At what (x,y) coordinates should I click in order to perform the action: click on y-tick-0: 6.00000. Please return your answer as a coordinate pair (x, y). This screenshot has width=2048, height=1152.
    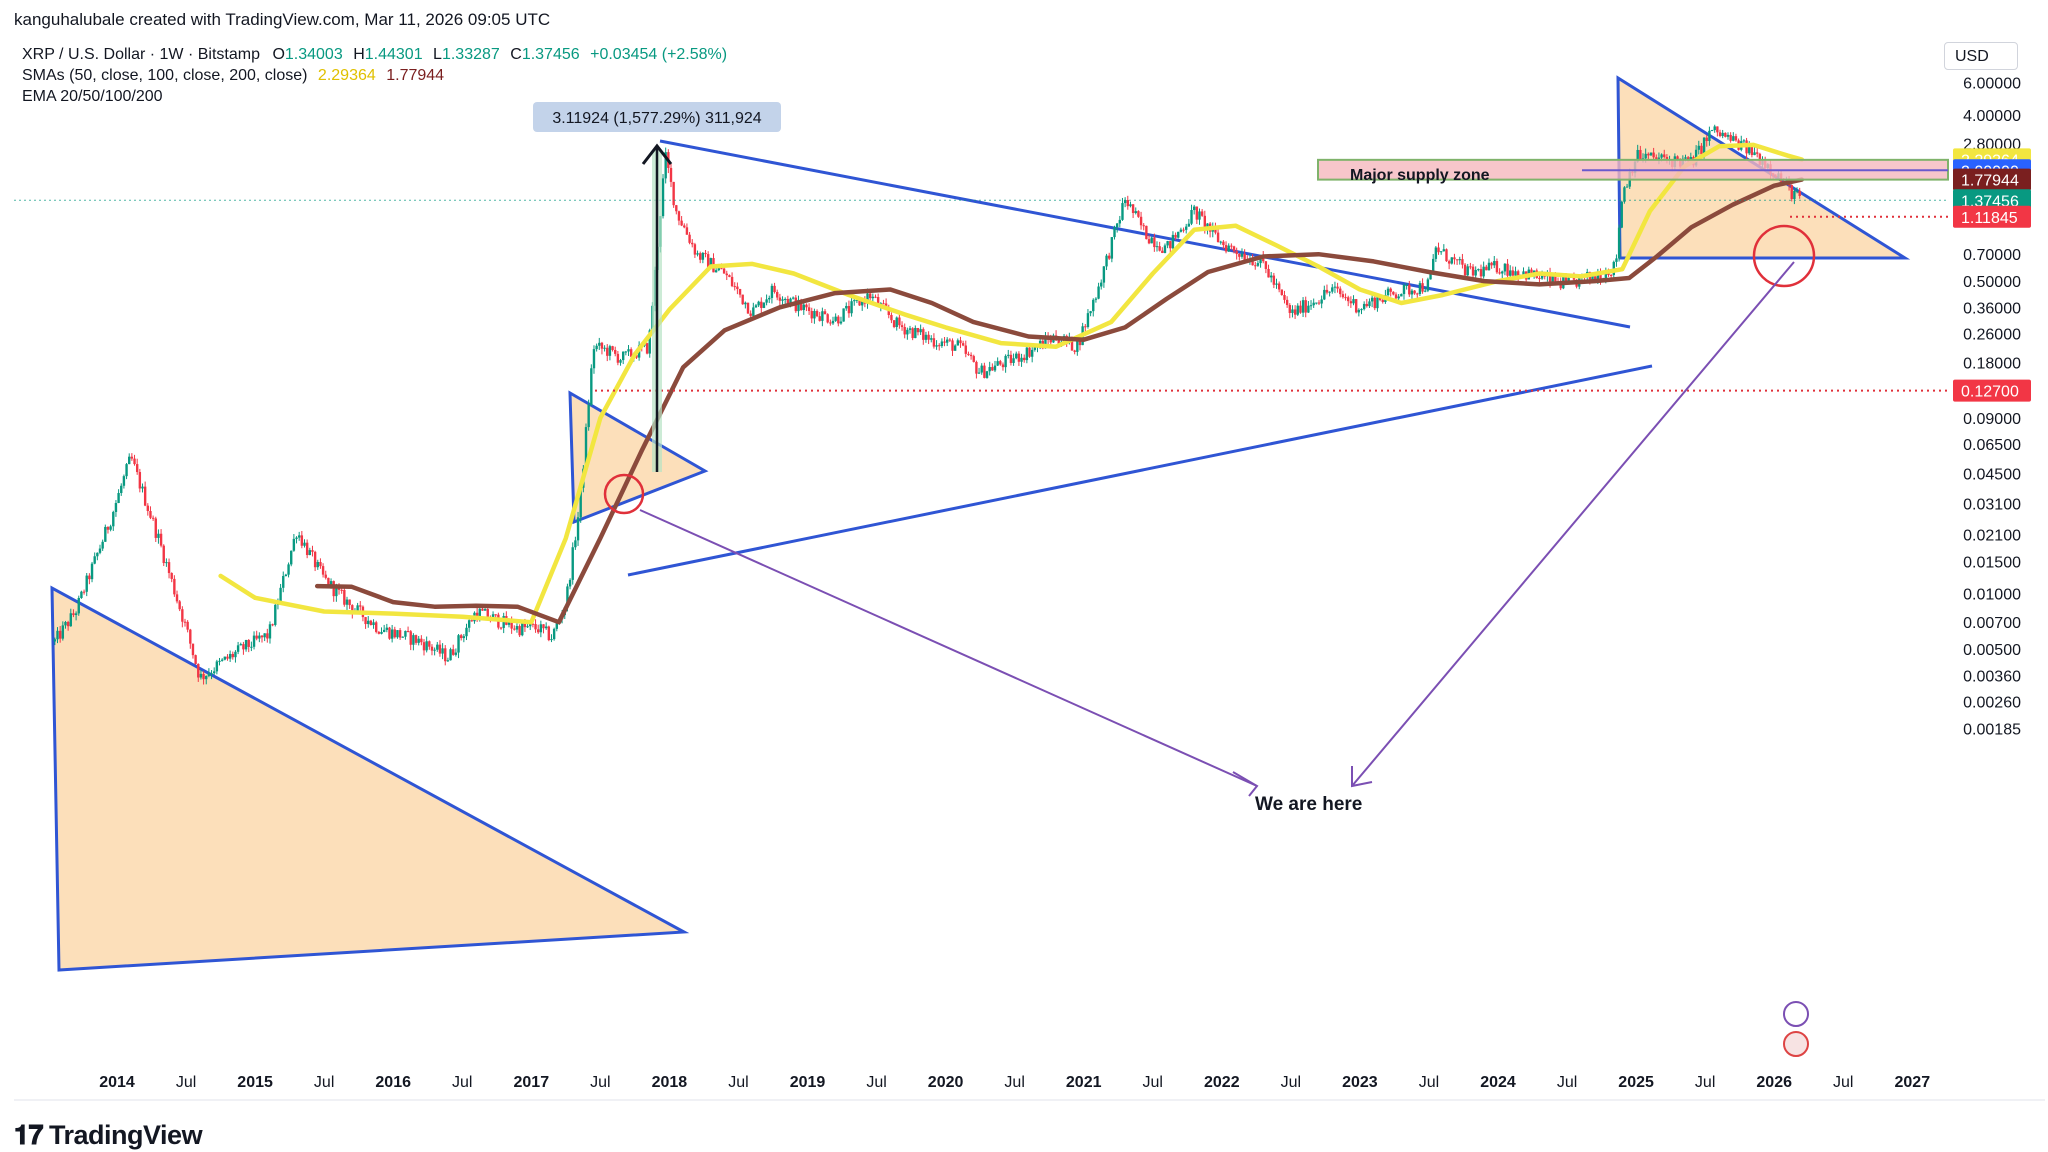
    Looking at the image, I should click on (1992, 84).